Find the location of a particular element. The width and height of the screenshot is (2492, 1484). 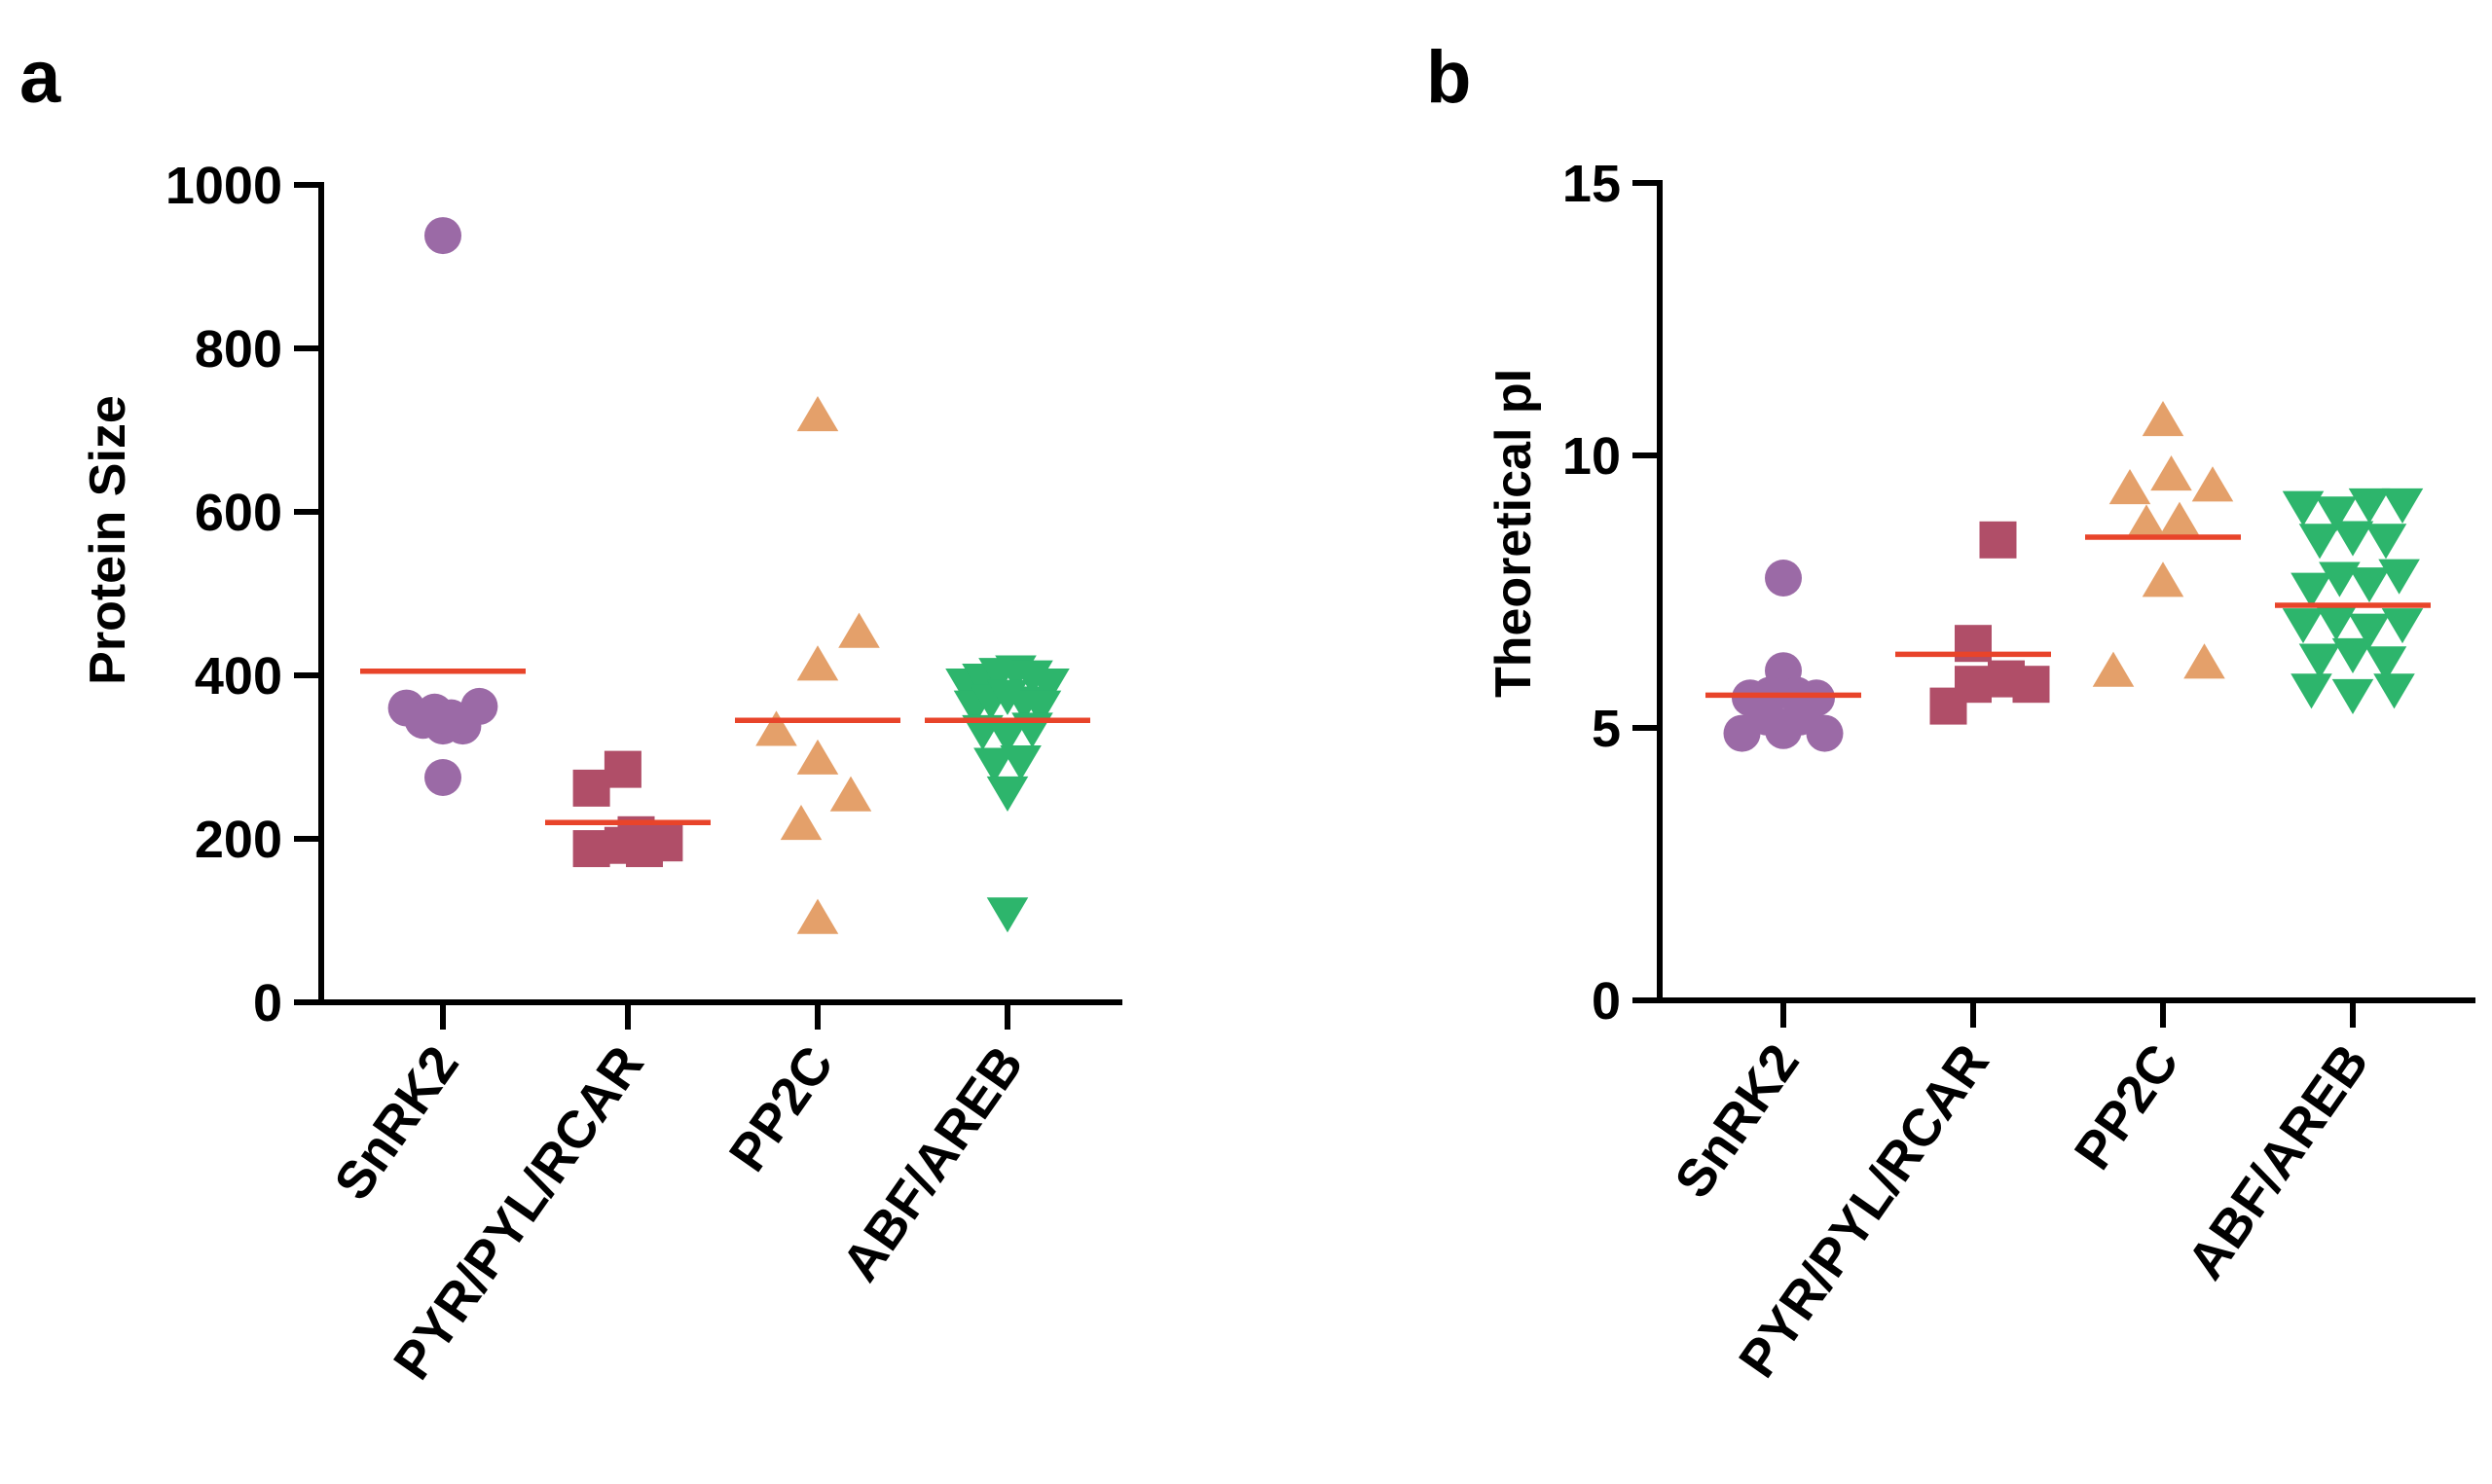

panel-b-category-label: PP2C is located at coordinates (2127, 1106).